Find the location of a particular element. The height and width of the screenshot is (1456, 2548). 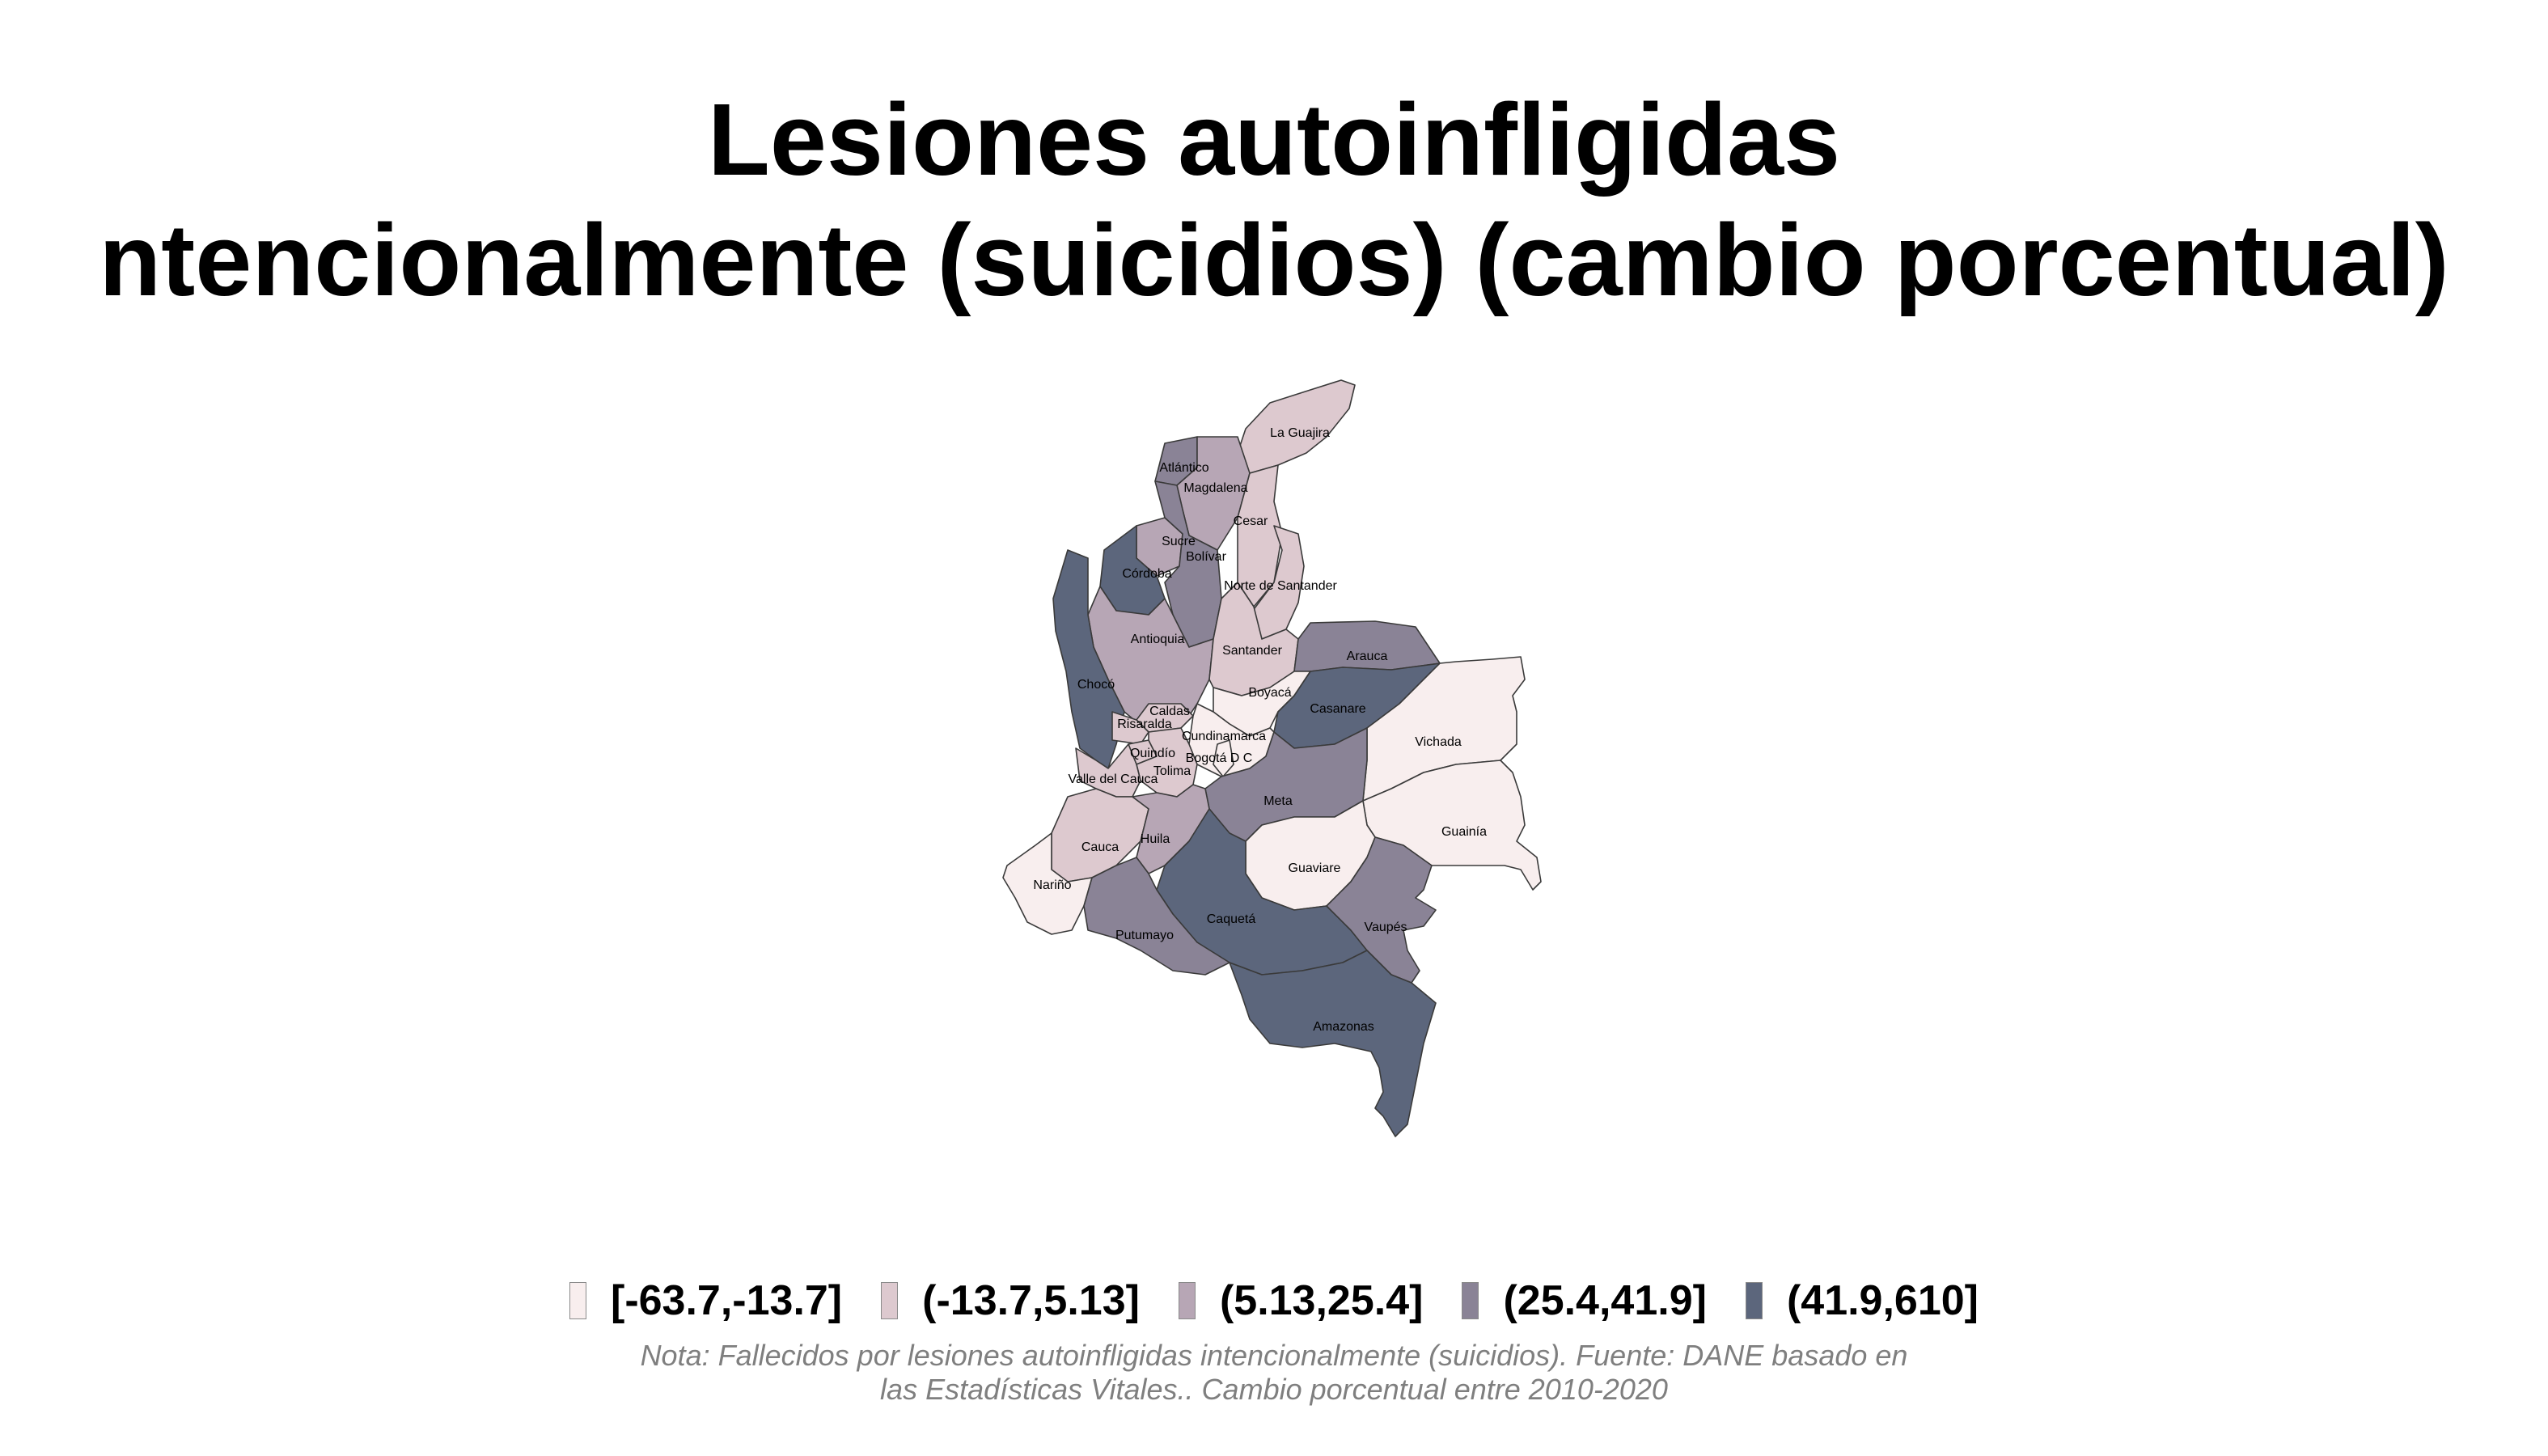

legend-item: (5.13,25.4] is located at coordinates (1301, 1300).